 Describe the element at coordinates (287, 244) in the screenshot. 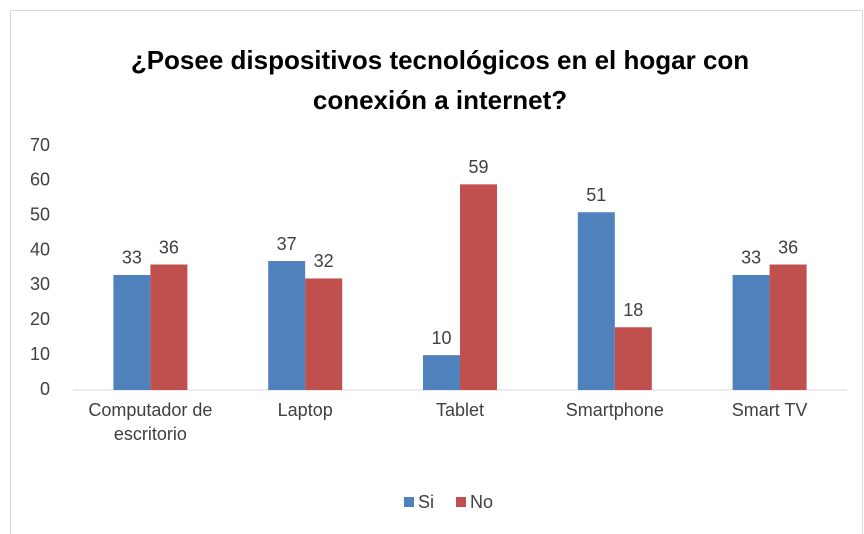

I see `value-label: 37` at that location.